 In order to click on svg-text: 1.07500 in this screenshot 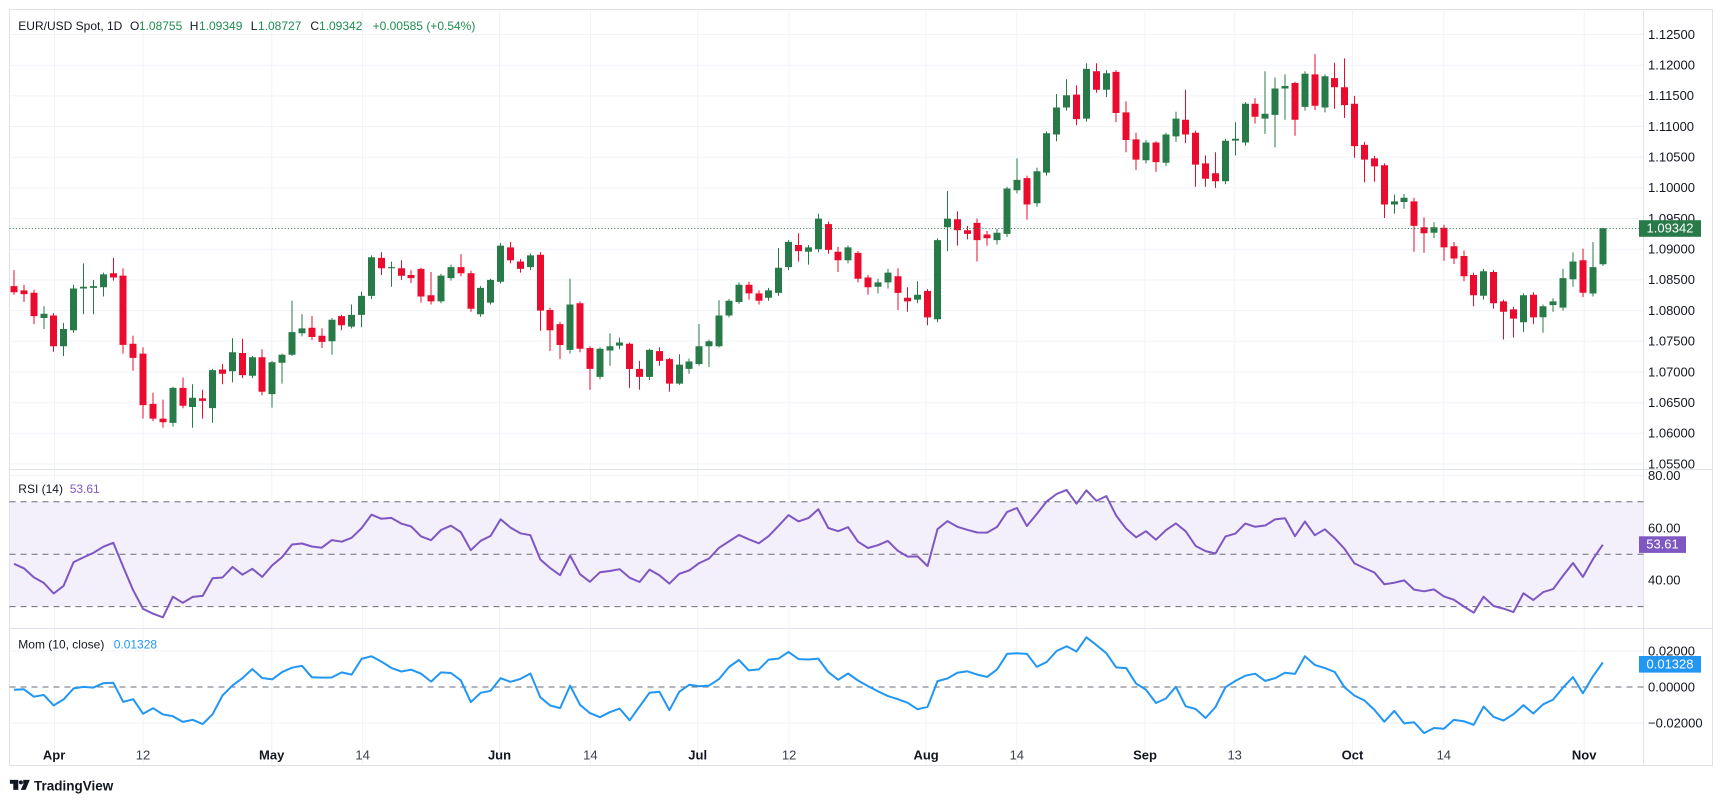, I will do `click(1671, 341)`.